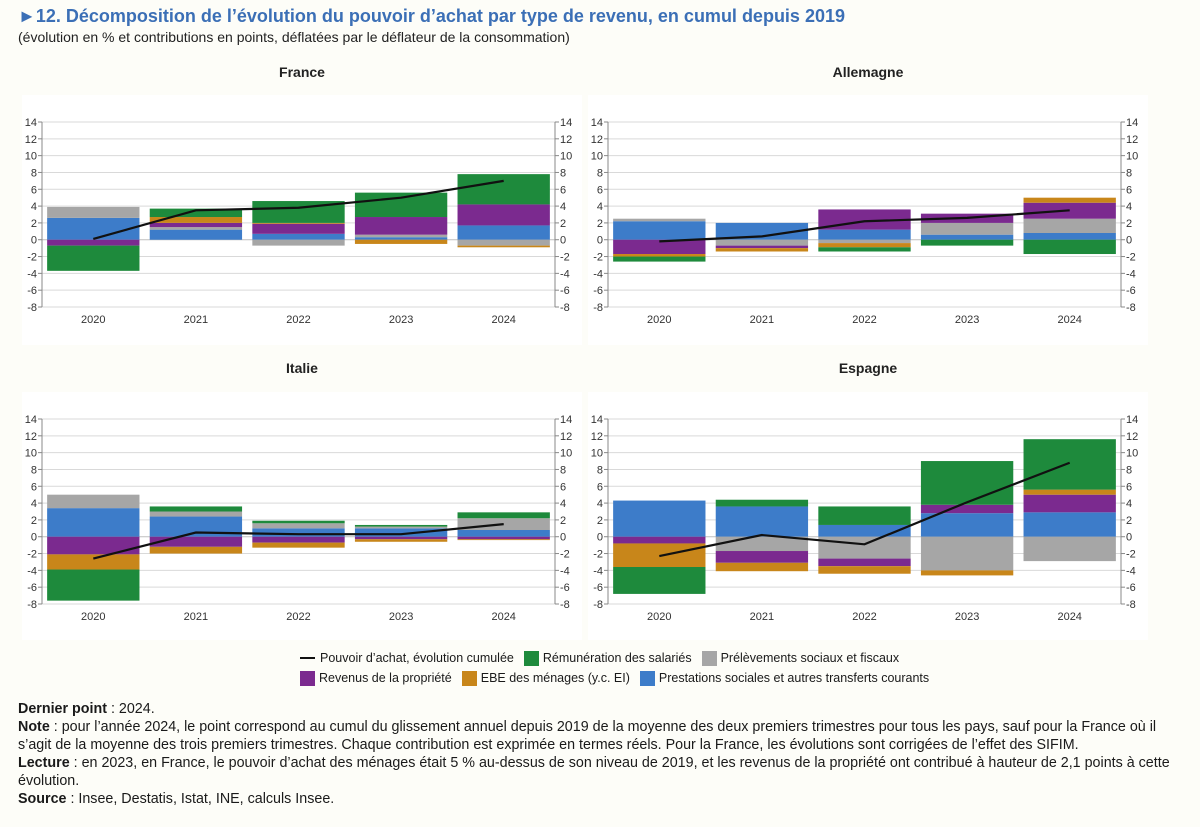  What do you see at coordinates (130, 709) in the screenshot?
I see `note-text: : 2024.` at bounding box center [130, 709].